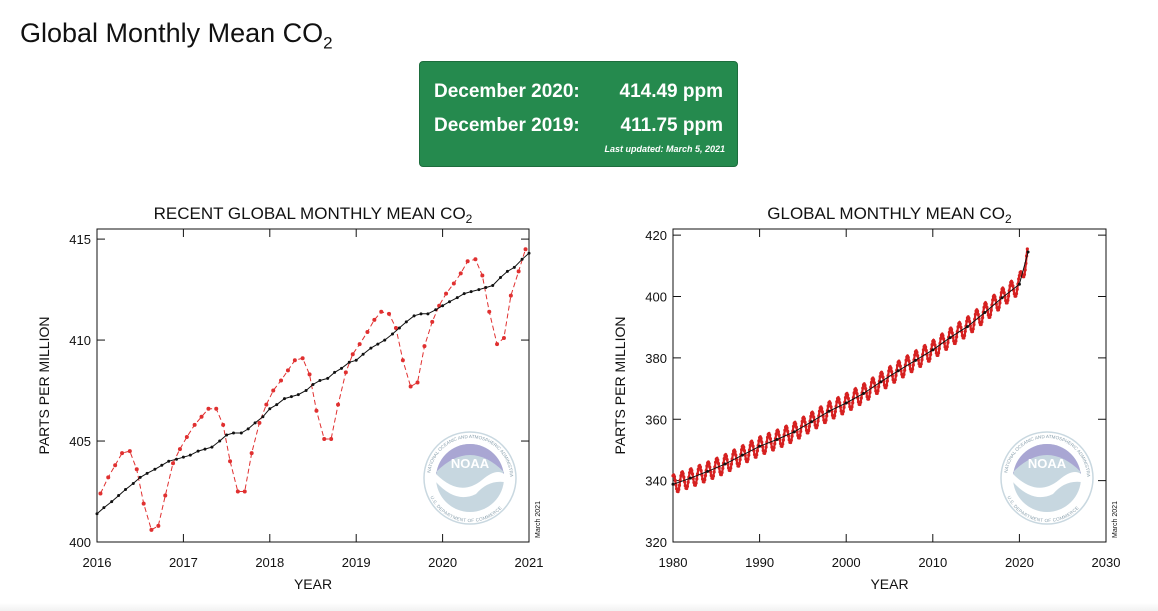 The width and height of the screenshot is (1158, 611). Describe the element at coordinates (97, 562) in the screenshot. I see `x-tick-label: 2016` at that location.